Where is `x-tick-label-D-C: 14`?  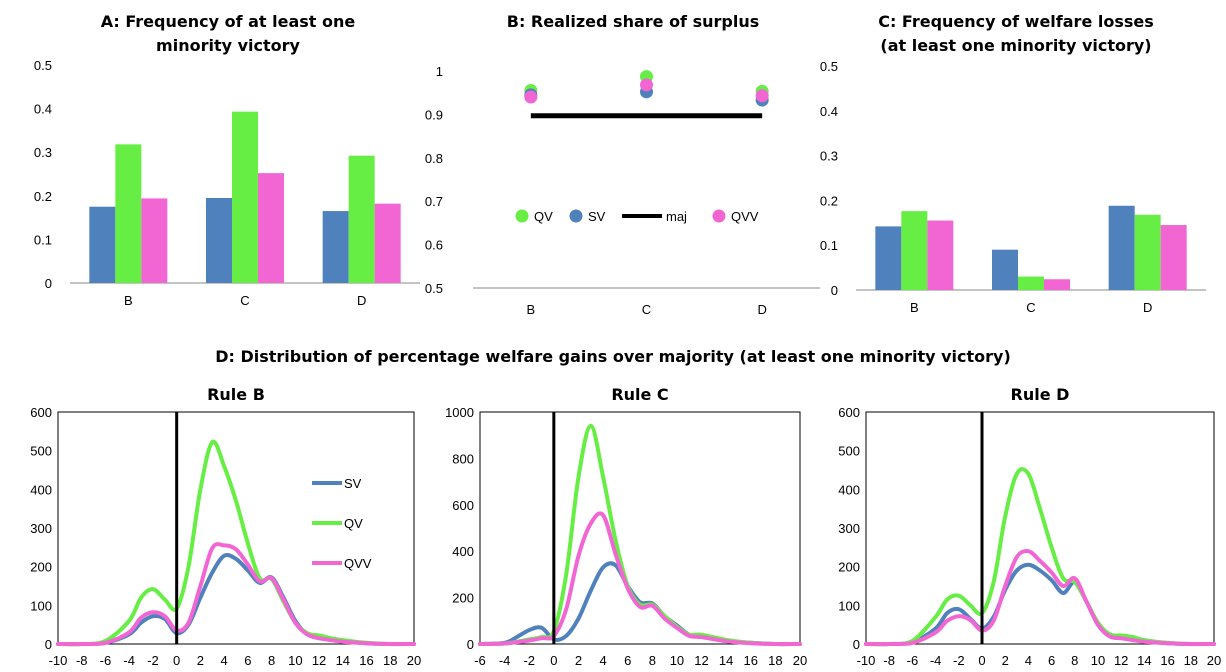 x-tick-label-D-C: 14 is located at coordinates (726, 660).